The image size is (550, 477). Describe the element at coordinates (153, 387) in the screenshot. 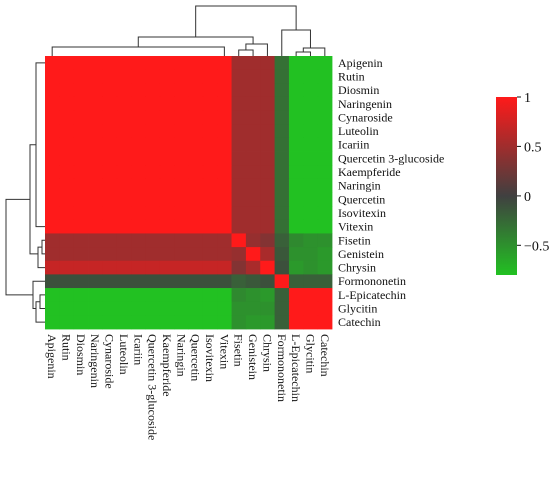

I see `column-label: Quercetin 3-glucoside` at that location.